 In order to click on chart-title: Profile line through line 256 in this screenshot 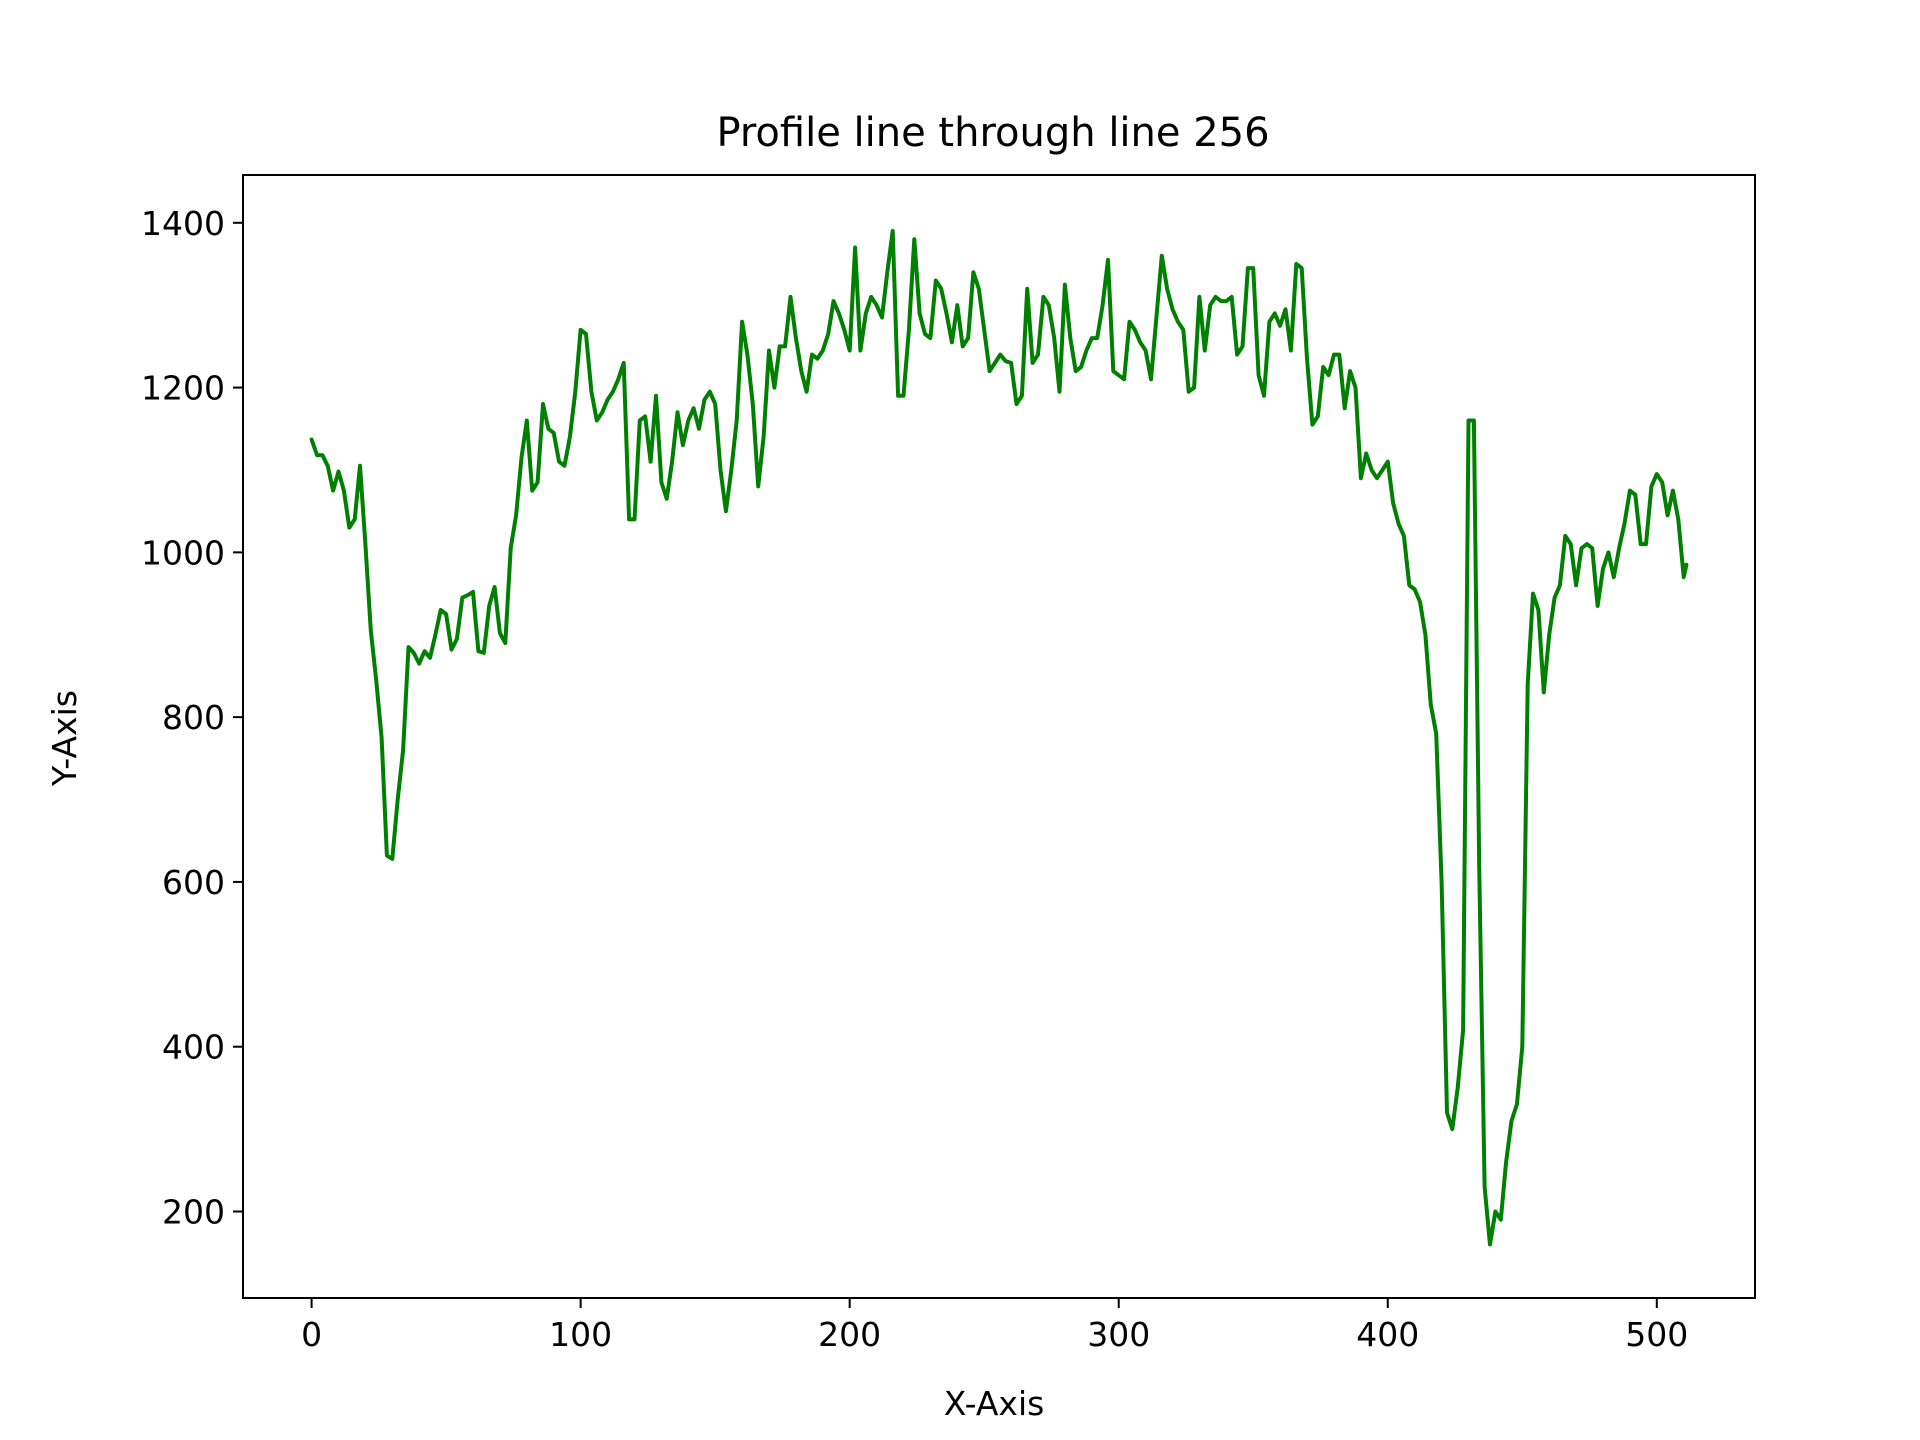, I will do `click(992, 133)`.